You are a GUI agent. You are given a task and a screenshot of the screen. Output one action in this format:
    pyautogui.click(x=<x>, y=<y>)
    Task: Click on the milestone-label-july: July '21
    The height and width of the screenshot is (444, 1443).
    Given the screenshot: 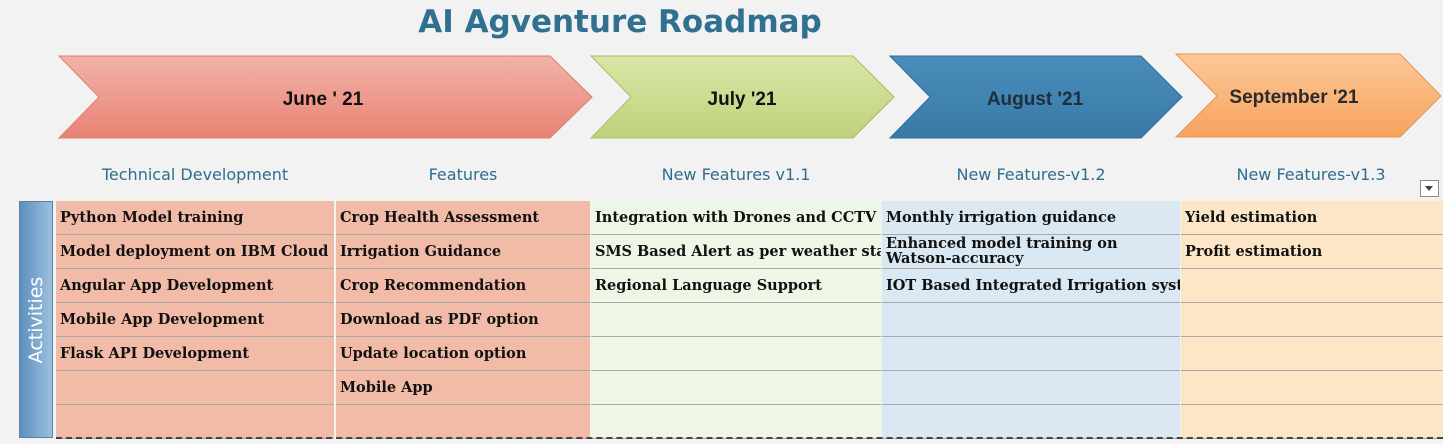 What is the action you would take?
    pyautogui.click(x=742, y=99)
    